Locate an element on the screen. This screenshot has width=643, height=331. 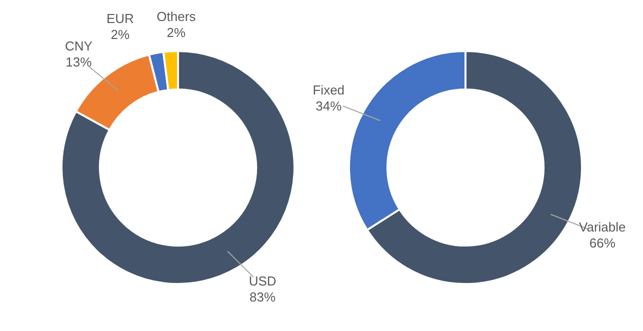
data-label: 83% is located at coordinates (263, 297).